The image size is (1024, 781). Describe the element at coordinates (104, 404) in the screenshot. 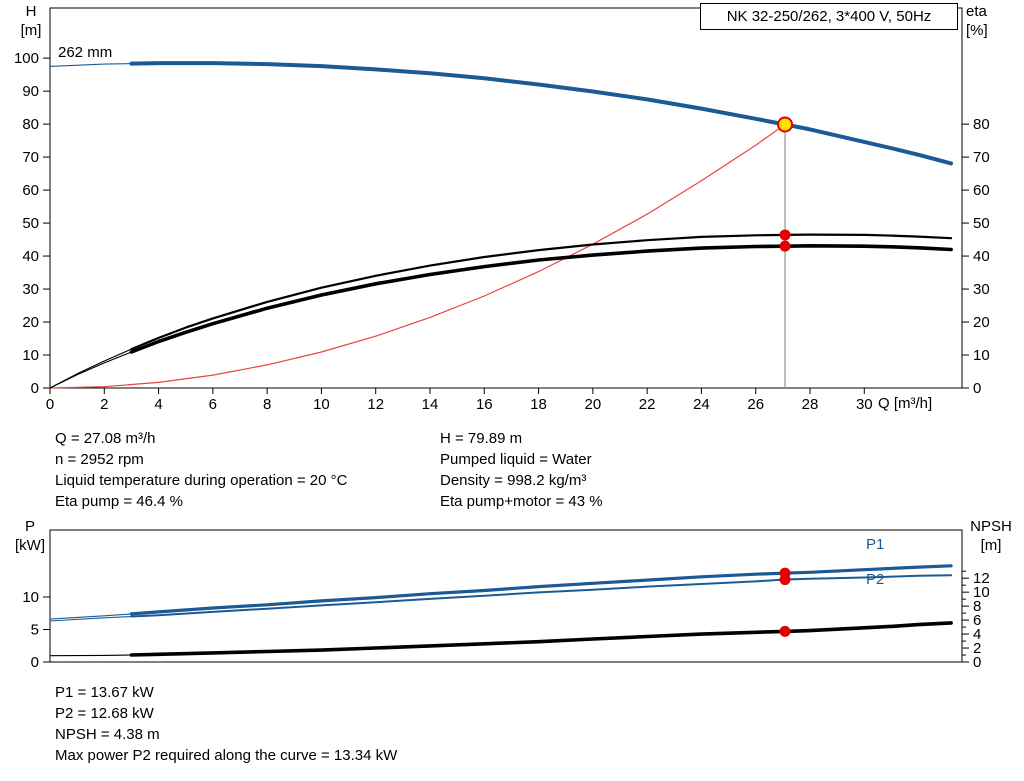

I see `x-tick-label: 2` at that location.